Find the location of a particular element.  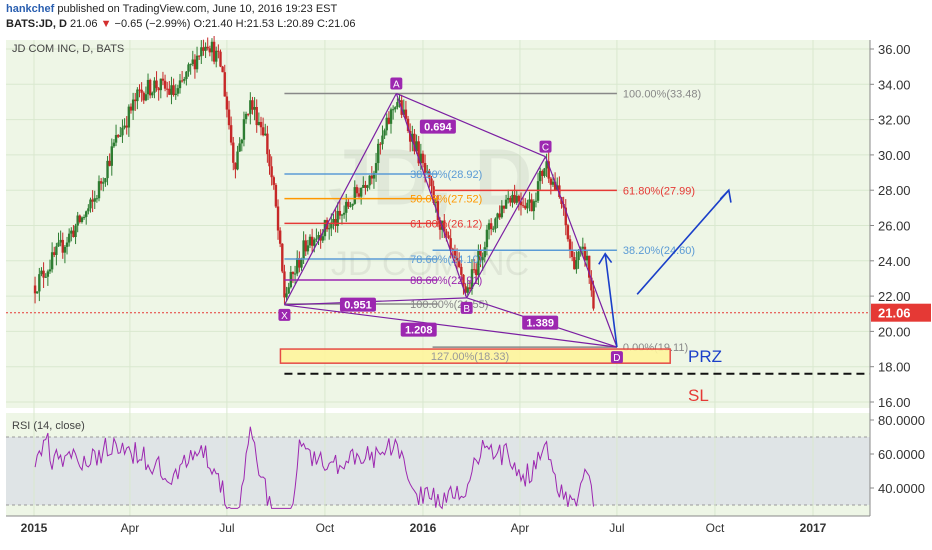

chart-title: JD COM INC, D, BATS is located at coordinates (68, 49).